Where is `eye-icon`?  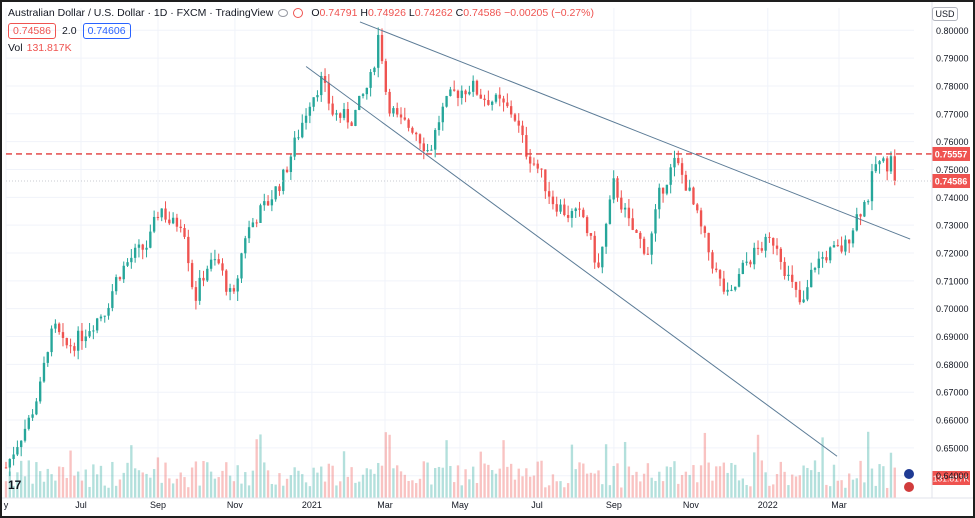 eye-icon is located at coordinates (283, 13).